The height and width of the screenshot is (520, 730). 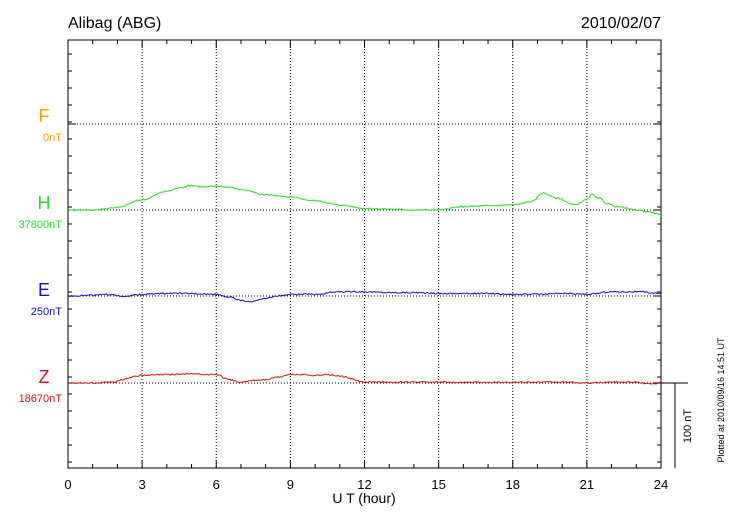 What do you see at coordinates (661, 484) in the screenshot?
I see `x-tick-label: 24` at bounding box center [661, 484].